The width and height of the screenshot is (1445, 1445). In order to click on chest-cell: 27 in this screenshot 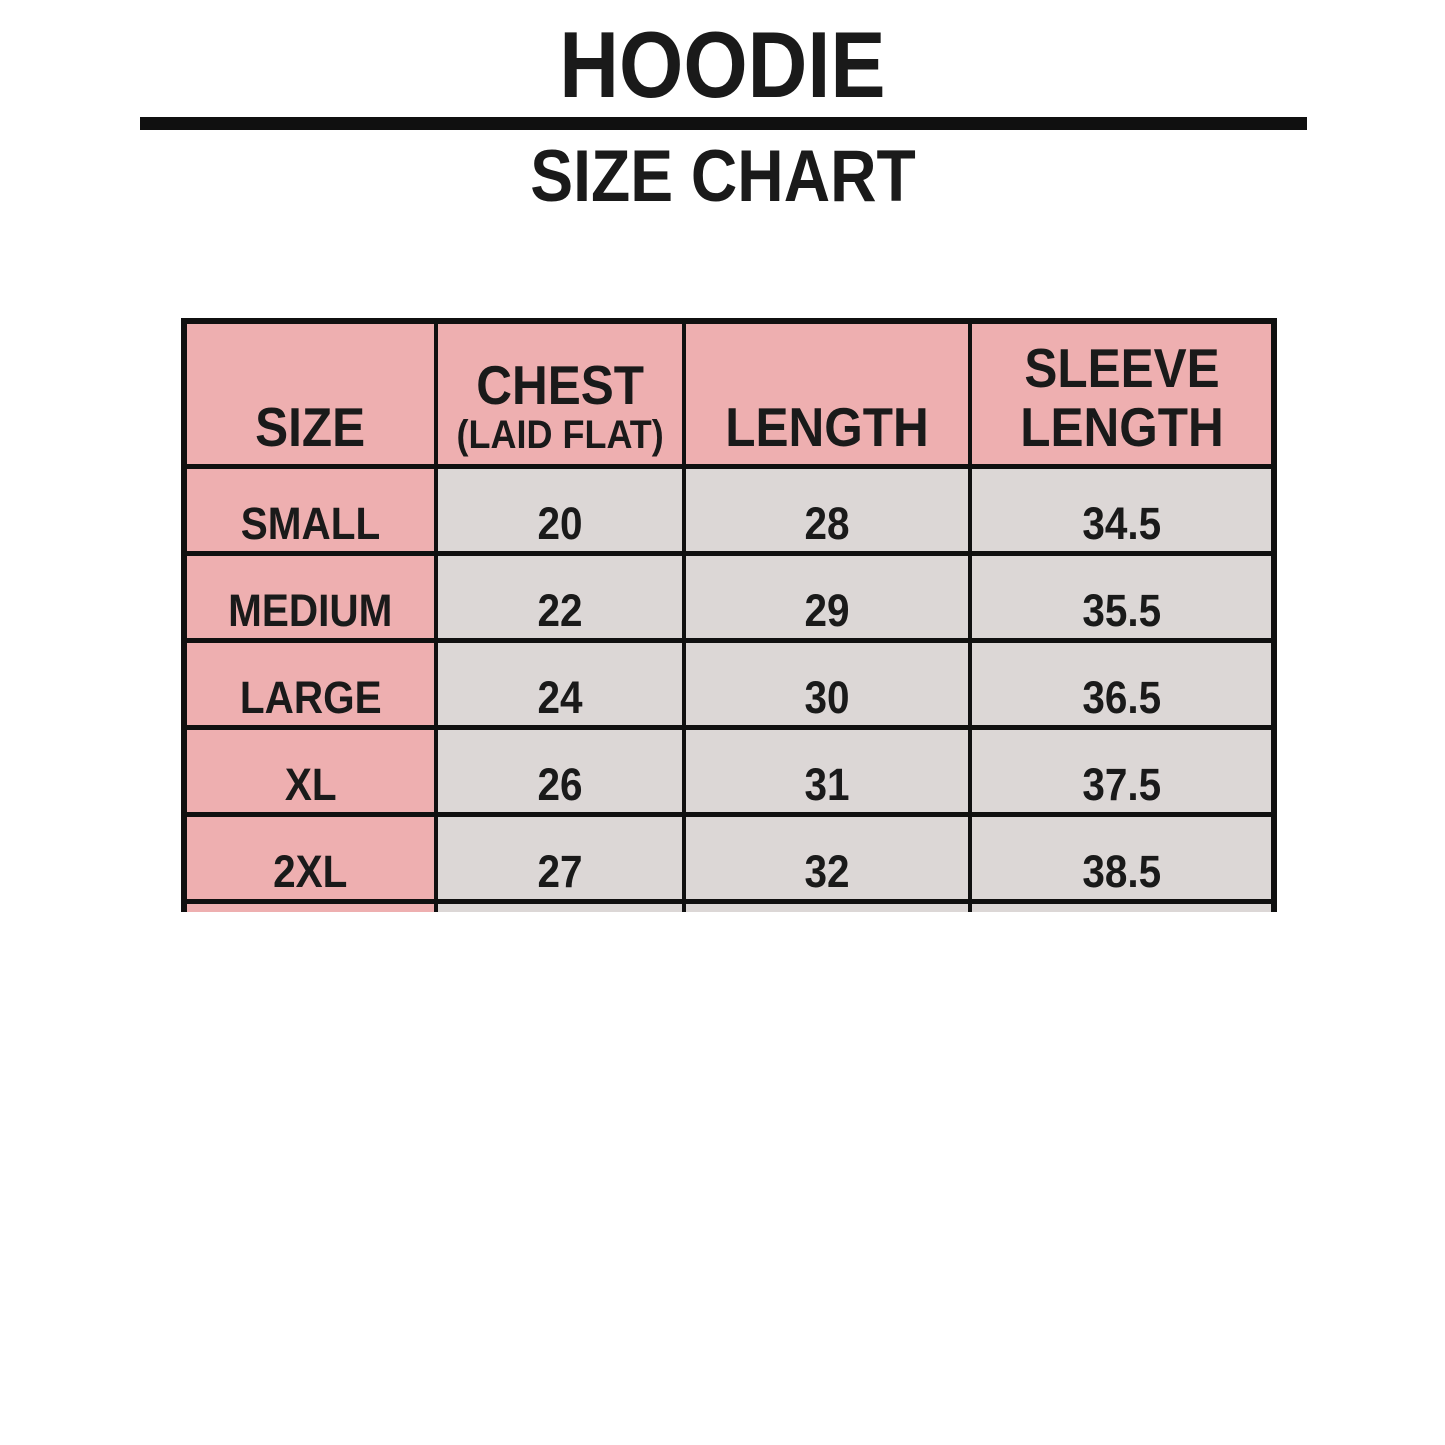, I will do `click(560, 858)`.